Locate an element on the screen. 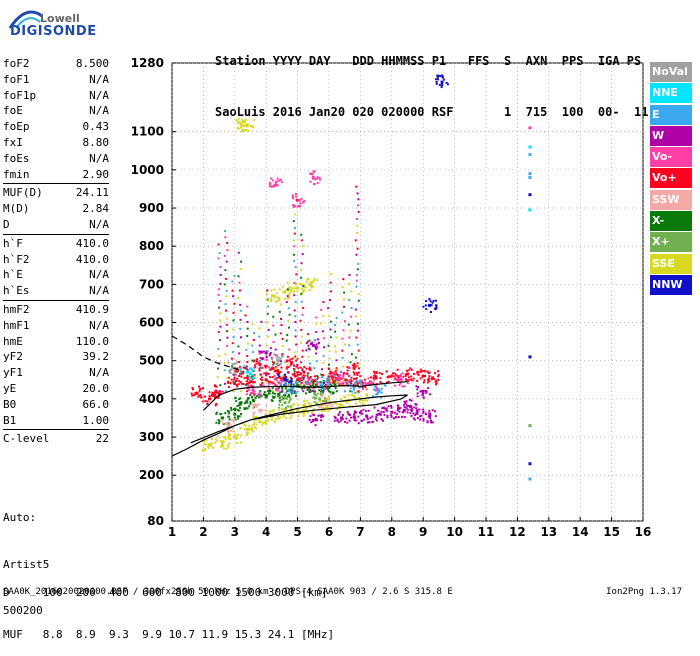 This screenshot has width=700, height=656. param-label: h`F is located at coordinates (13, 243).